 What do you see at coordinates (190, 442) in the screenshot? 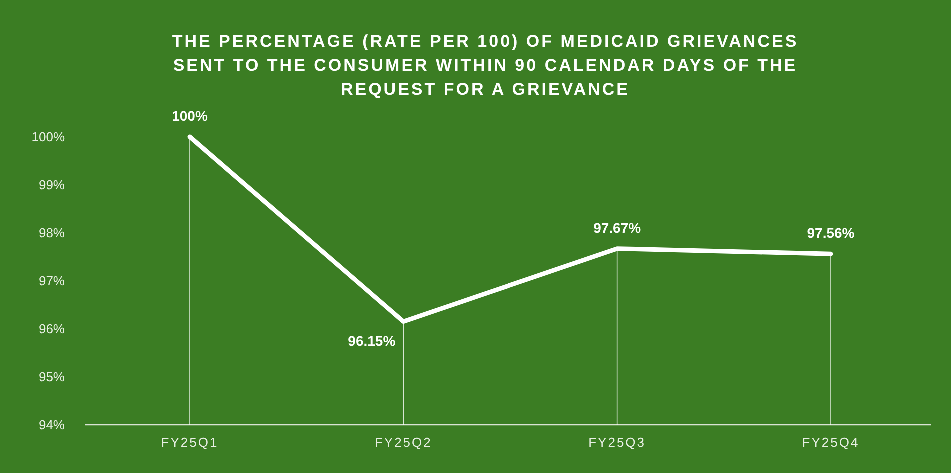
I see `x-tick-label: FY25Q1` at bounding box center [190, 442].